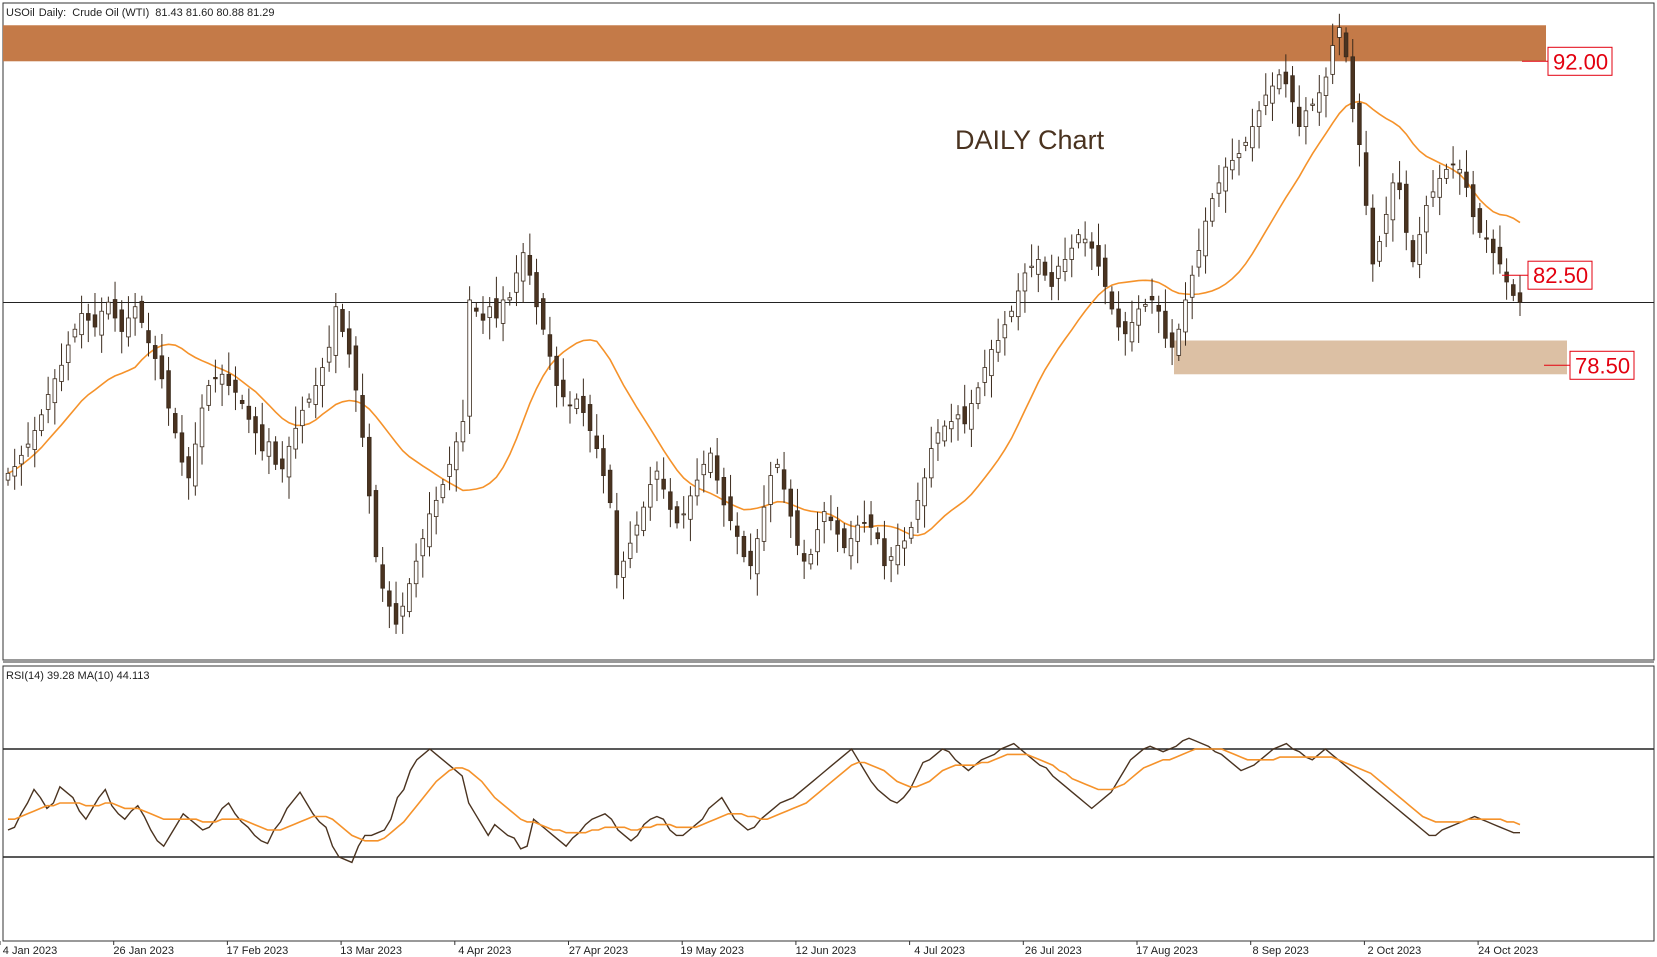 The width and height of the screenshot is (1657, 957). I want to click on header-timeframe: Daily:, so click(53, 13).